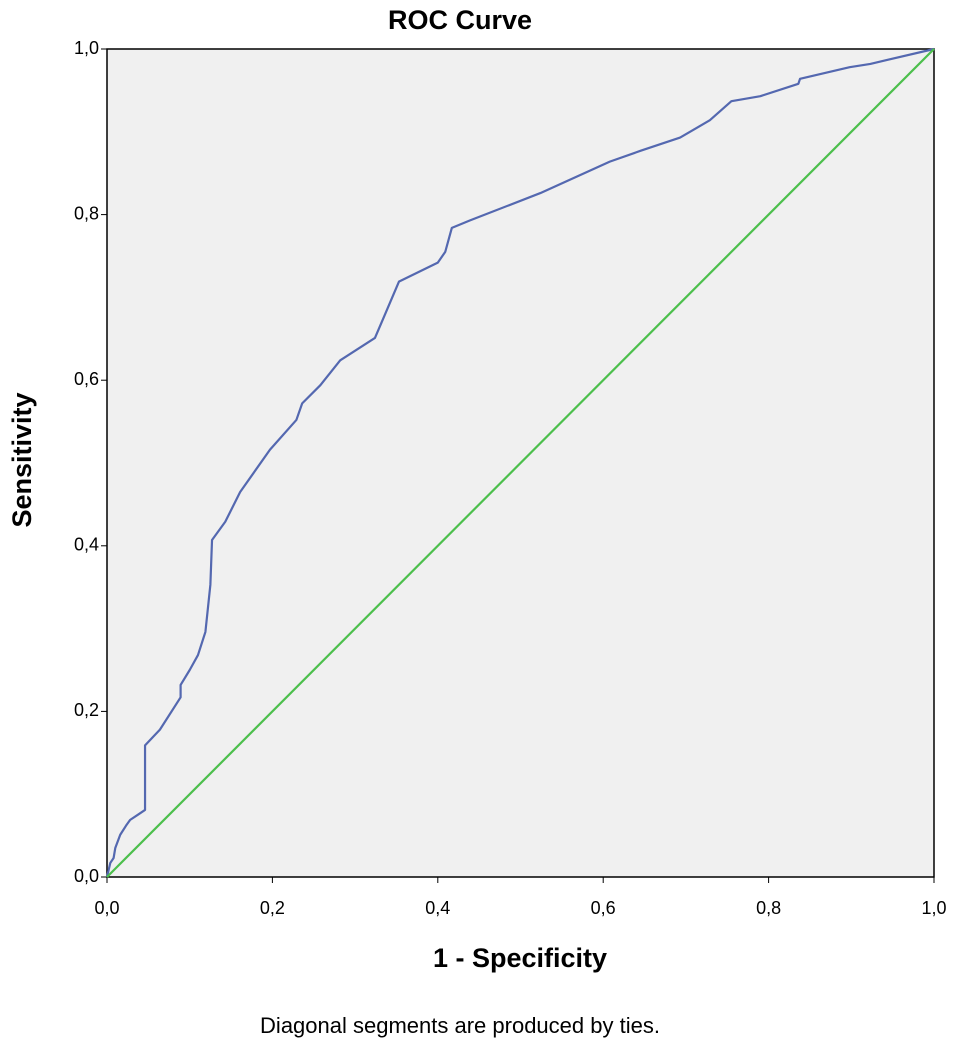 This screenshot has height=1050, width=957. I want to click on x-tick-label: 0,6, so click(603, 908).